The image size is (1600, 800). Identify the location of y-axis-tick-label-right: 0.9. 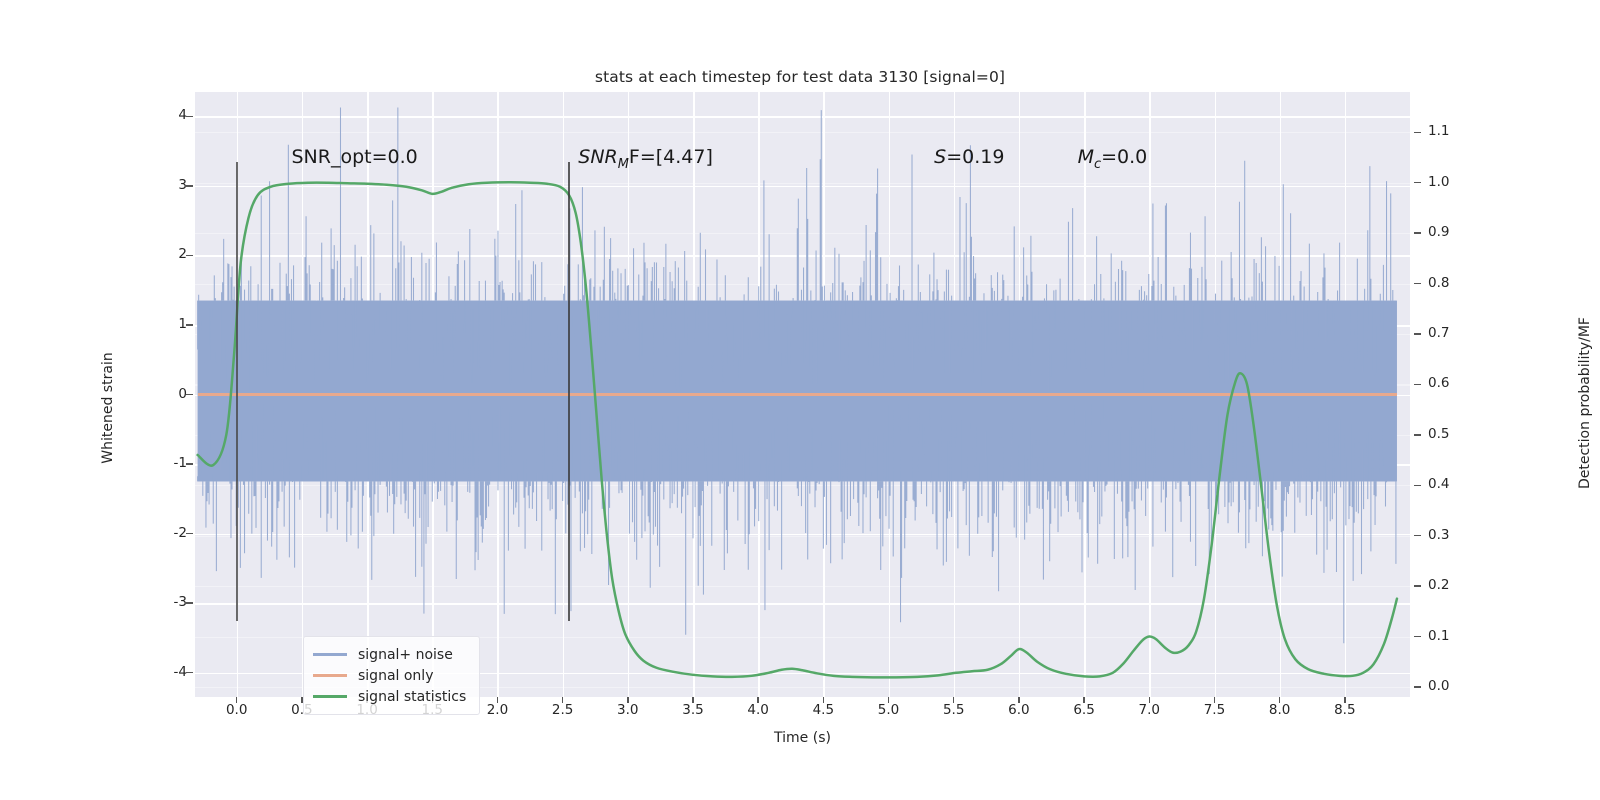
(1439, 232).